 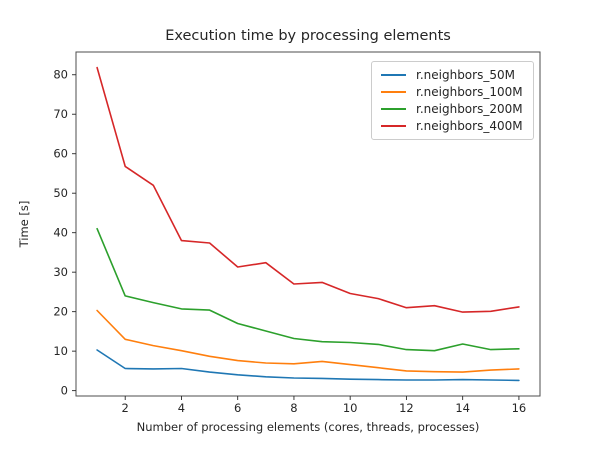 I want to click on x-tick-label: 12, so click(x=406, y=408).